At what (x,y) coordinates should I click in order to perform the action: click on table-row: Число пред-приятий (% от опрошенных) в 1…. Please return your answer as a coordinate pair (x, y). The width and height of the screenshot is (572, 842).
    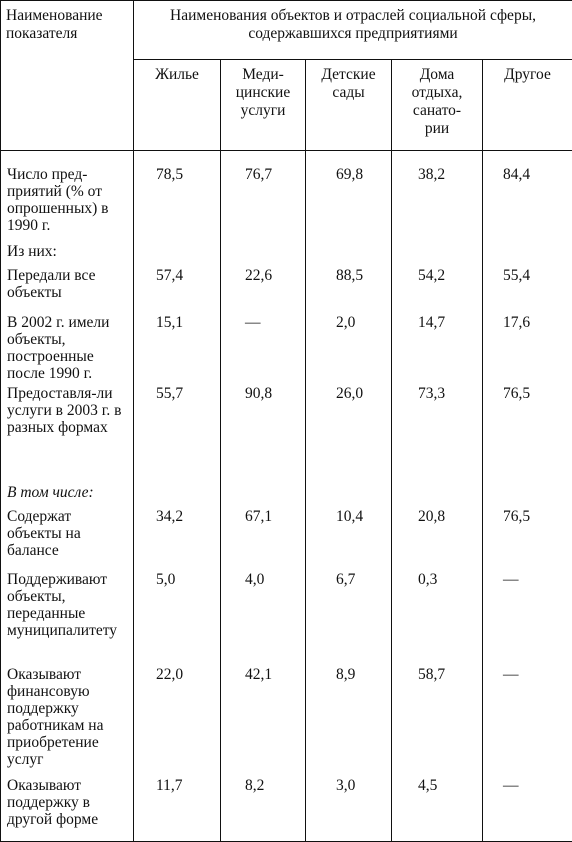
    Looking at the image, I should click on (286, 197).